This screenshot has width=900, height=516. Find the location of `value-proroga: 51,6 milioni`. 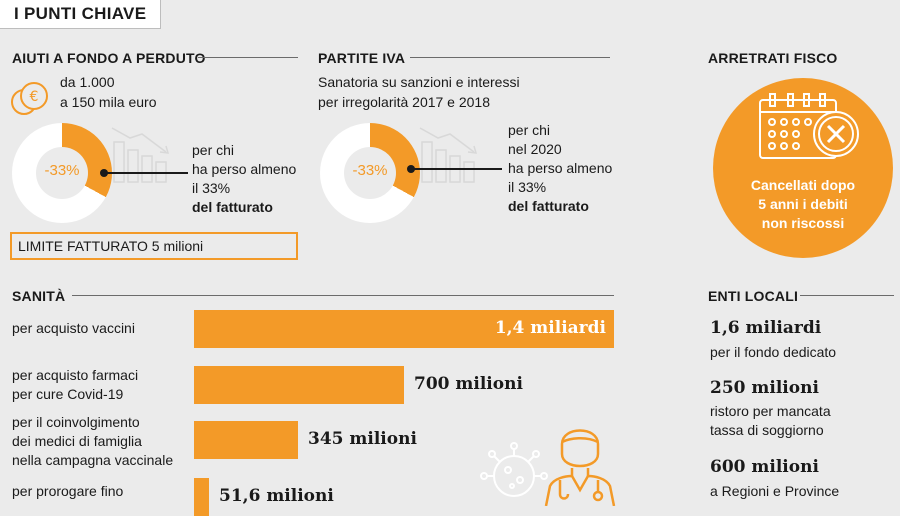

value-proroga: 51,6 milioni is located at coordinates (276, 496).